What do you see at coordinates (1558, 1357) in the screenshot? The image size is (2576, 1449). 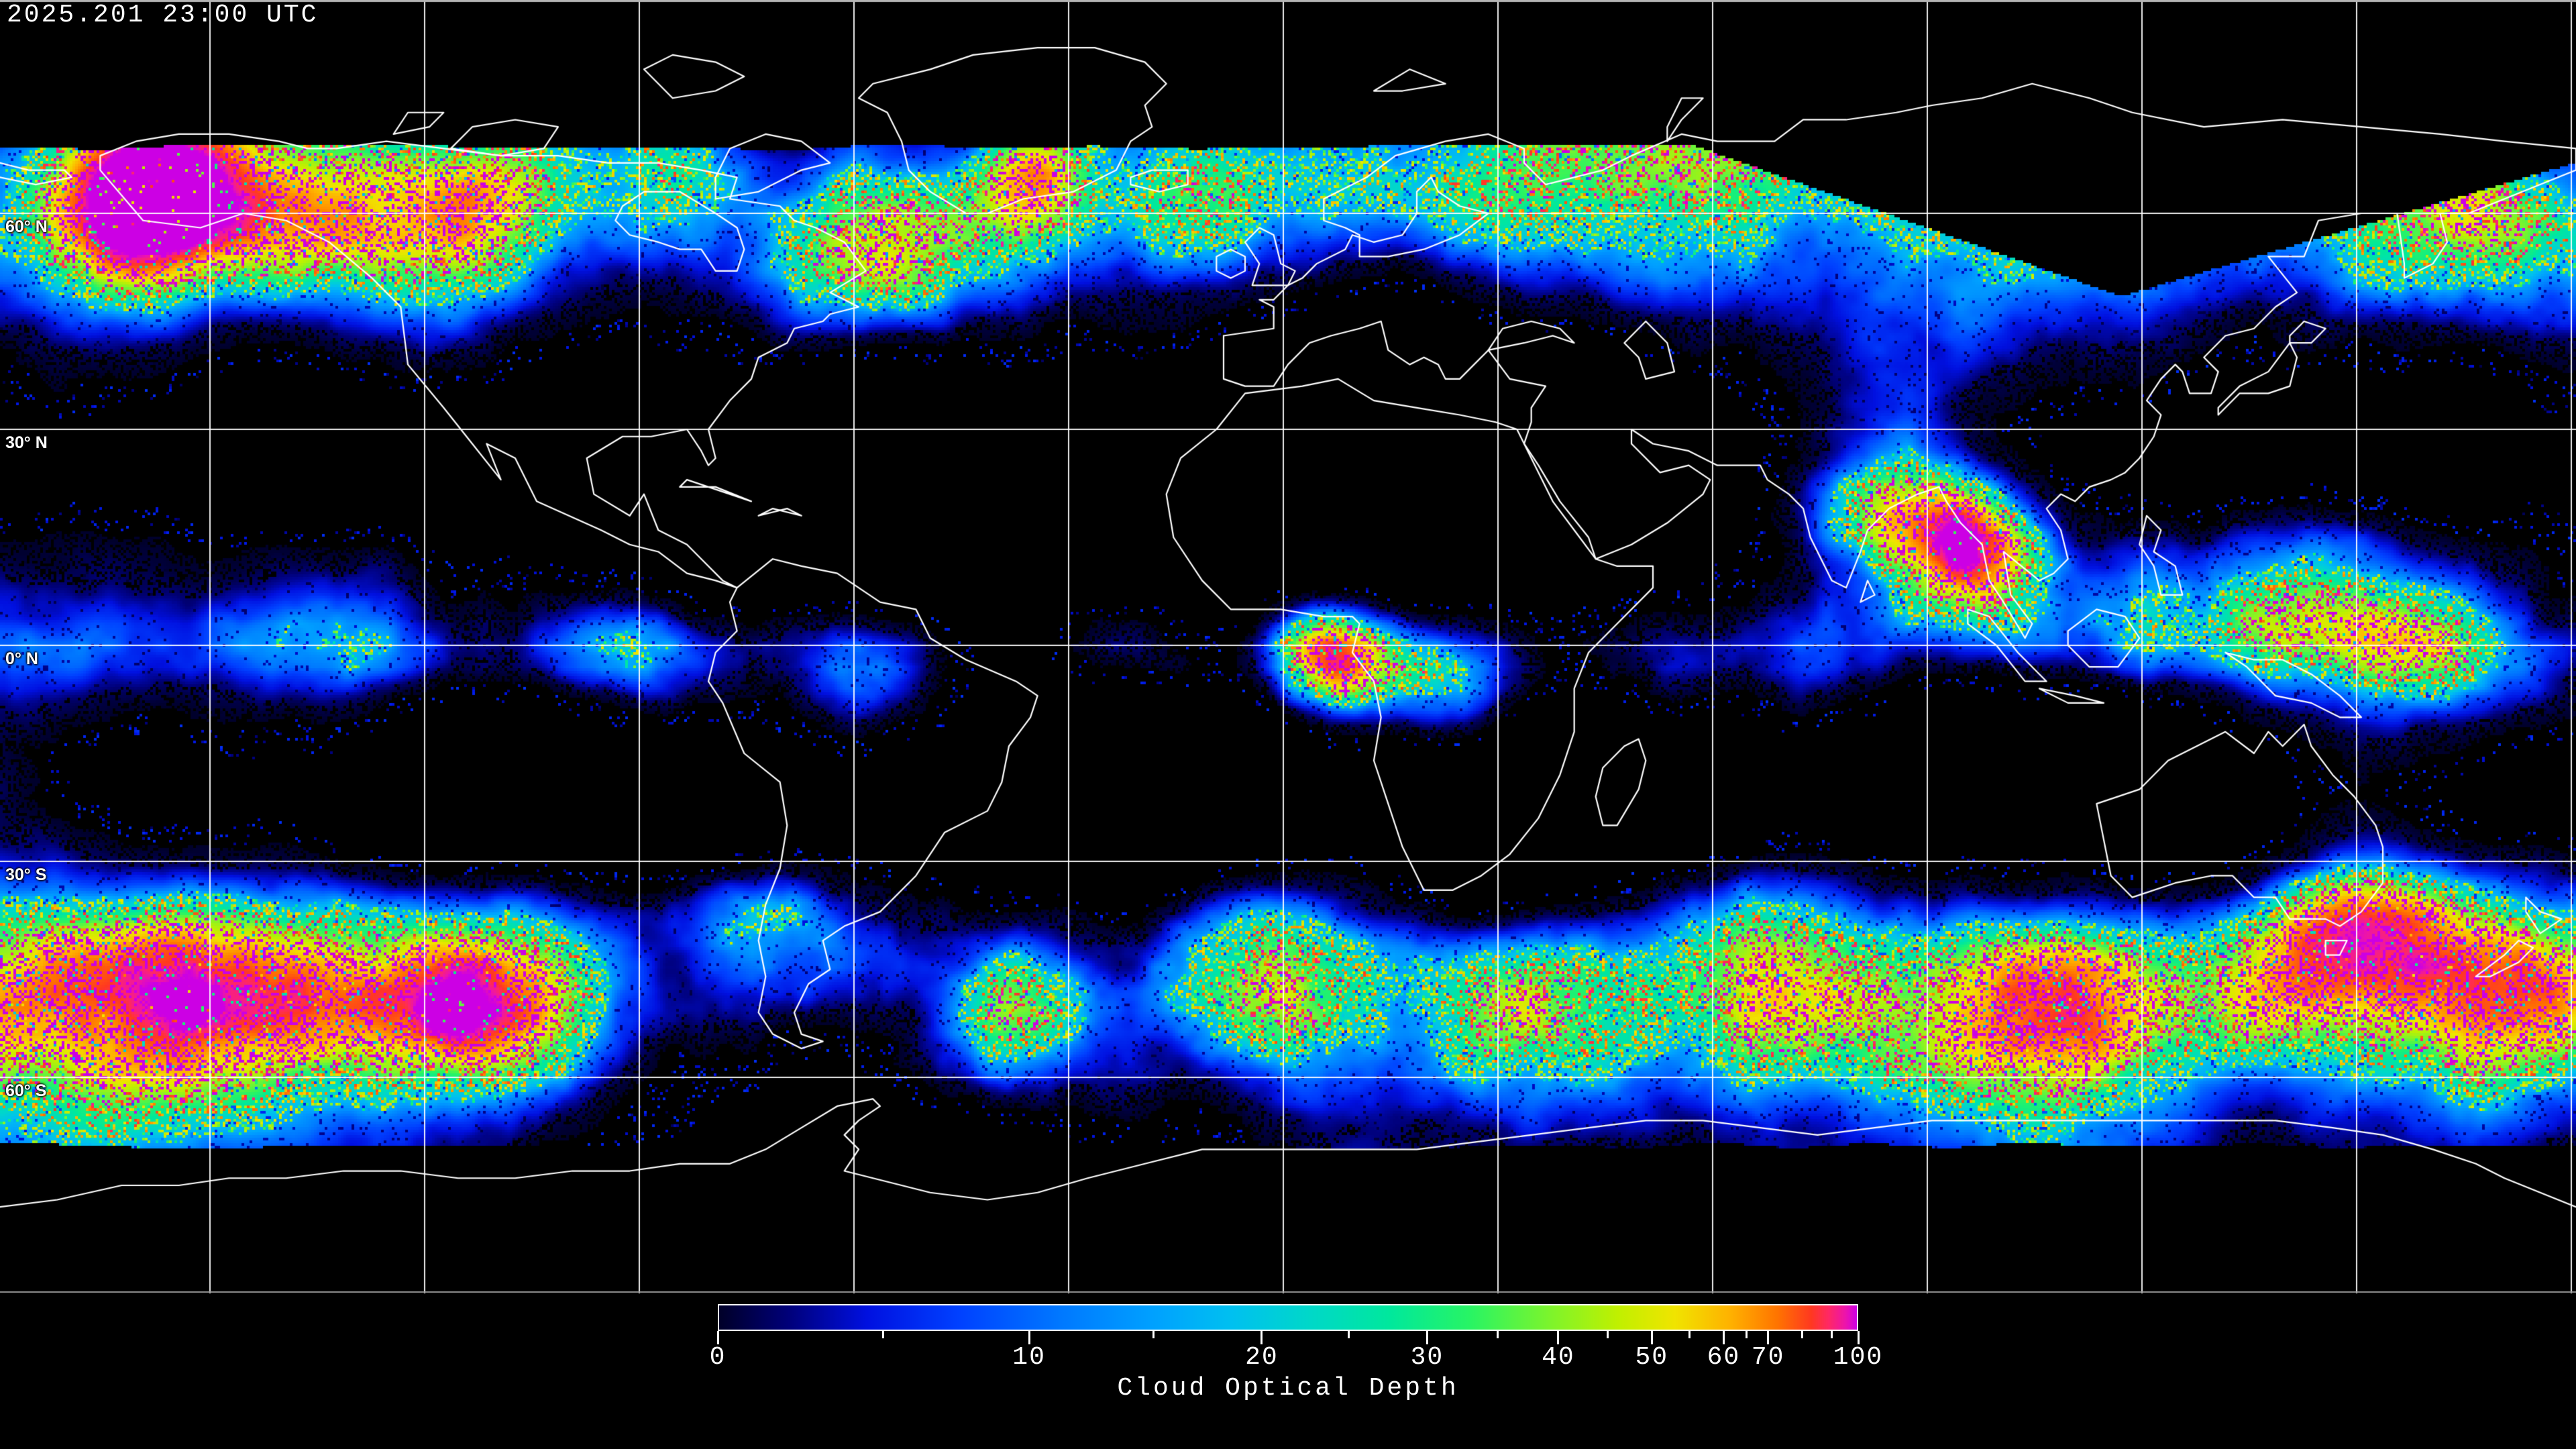 I see `colorbar-tick-label: 40` at bounding box center [1558, 1357].